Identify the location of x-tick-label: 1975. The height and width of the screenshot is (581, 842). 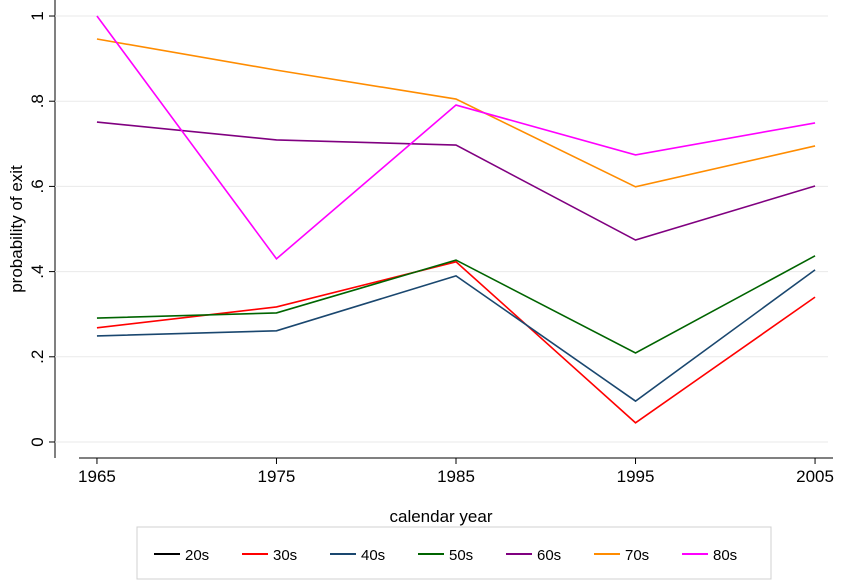
(277, 476).